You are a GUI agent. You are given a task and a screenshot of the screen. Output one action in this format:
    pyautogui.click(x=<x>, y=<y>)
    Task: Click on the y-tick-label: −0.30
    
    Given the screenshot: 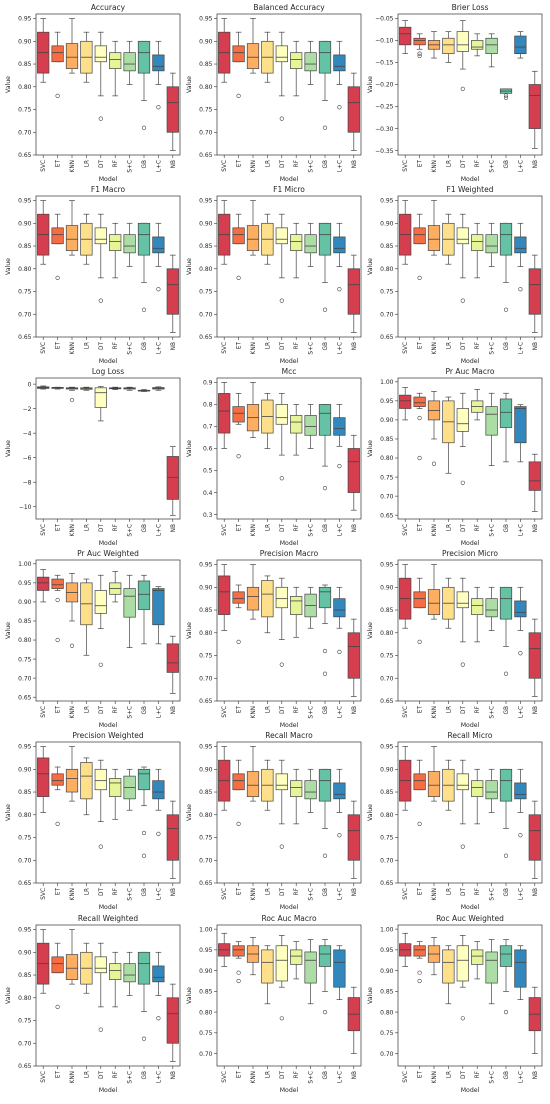 What is the action you would take?
    pyautogui.click(x=384, y=129)
    